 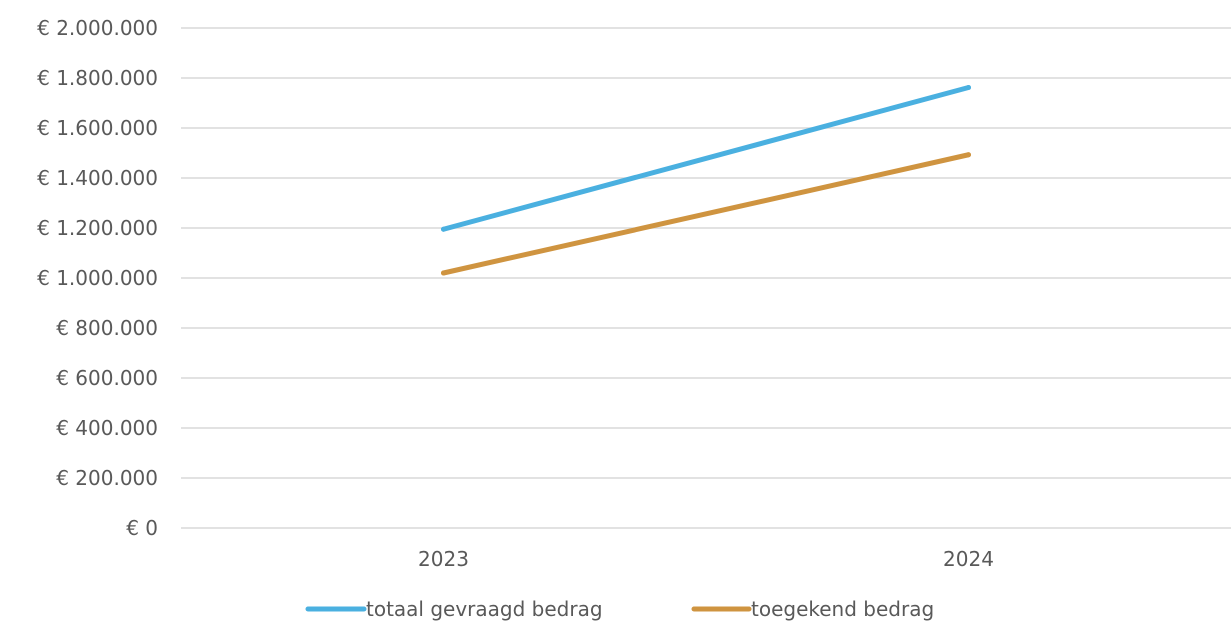 I want to click on y-tick-label: € 400.000, so click(x=107, y=428).